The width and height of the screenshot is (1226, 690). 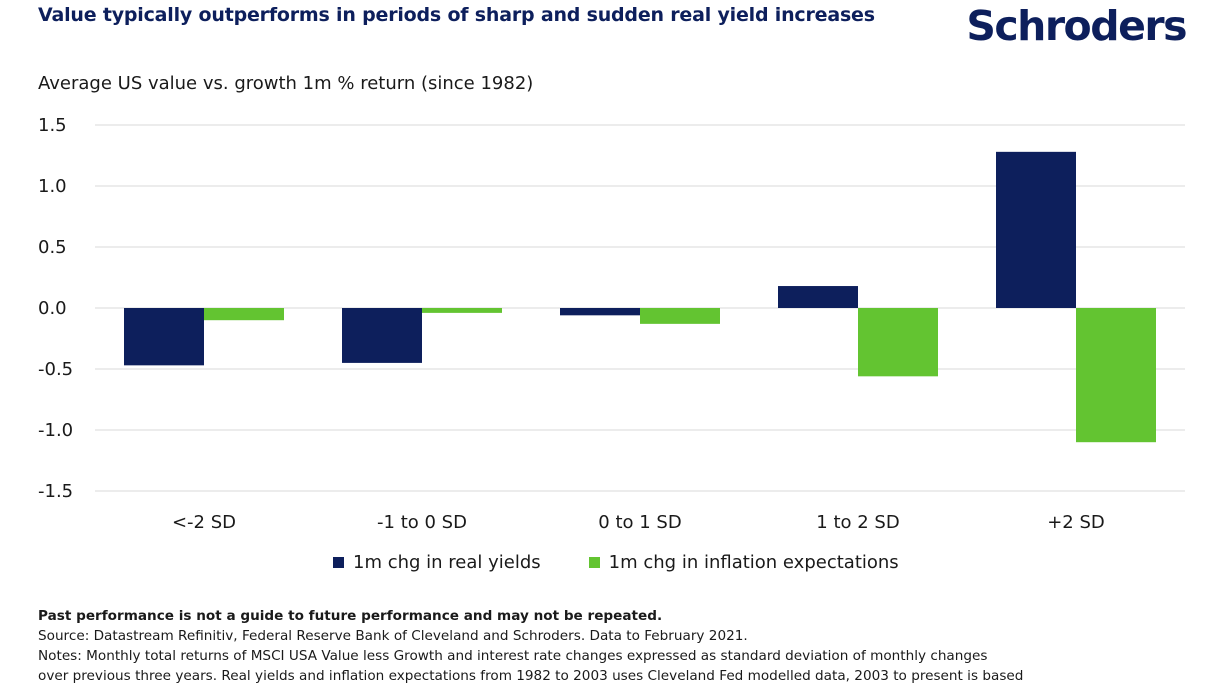 I want to click on legend-label-real-yields: 1m chg in real yields, so click(x=447, y=562).